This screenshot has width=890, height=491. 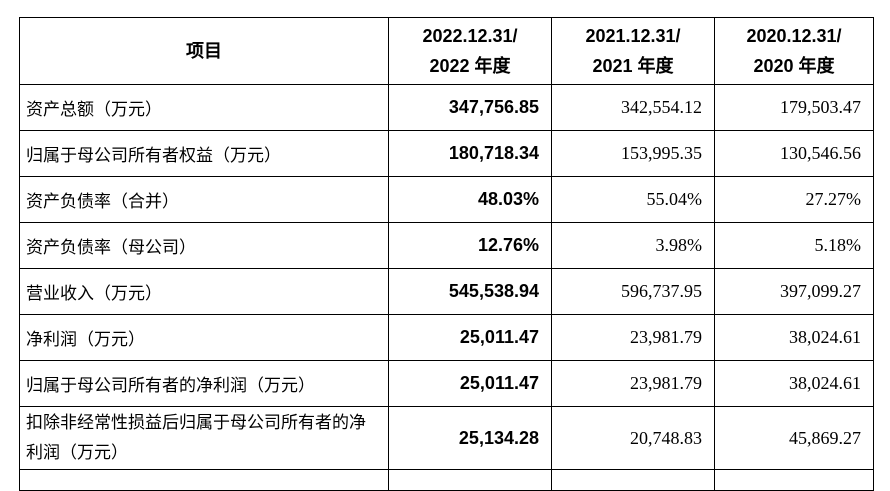 I want to click on cell-value: 130,546.56, so click(x=794, y=153).